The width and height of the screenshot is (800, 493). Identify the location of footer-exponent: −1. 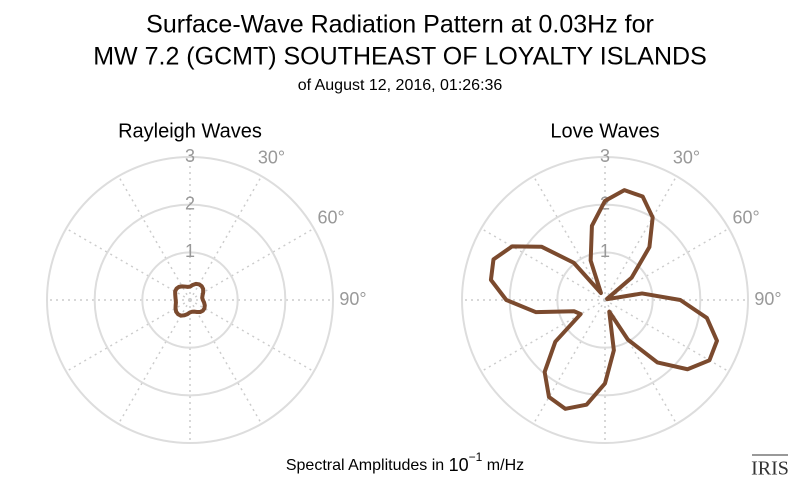
(476, 457).